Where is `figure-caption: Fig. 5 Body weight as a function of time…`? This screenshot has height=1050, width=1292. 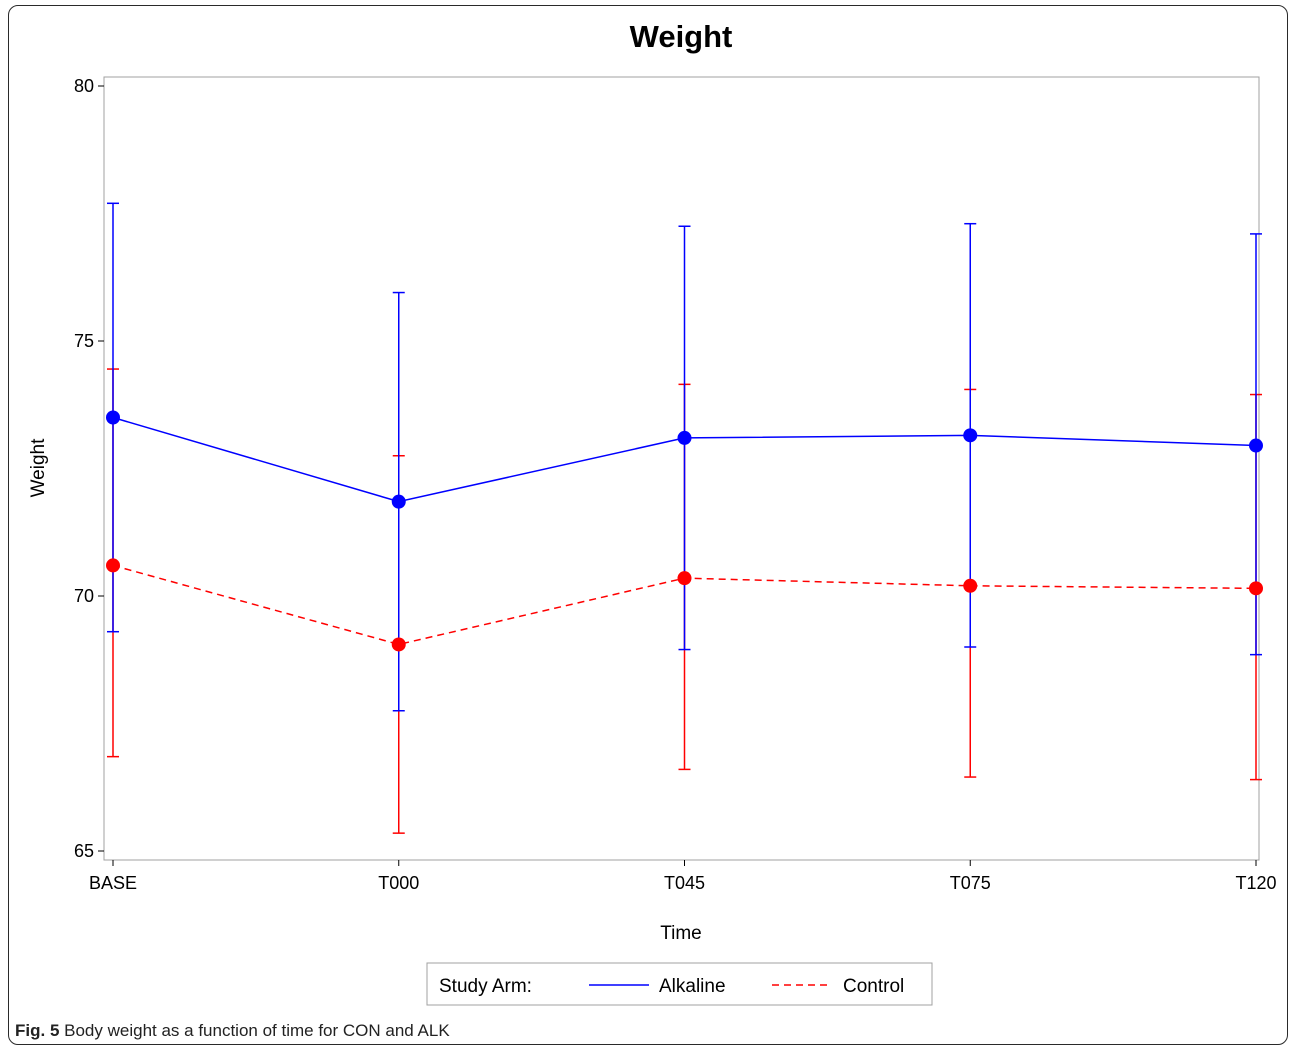
figure-caption: Fig. 5 Body weight as a function of time… is located at coordinates (232, 1031).